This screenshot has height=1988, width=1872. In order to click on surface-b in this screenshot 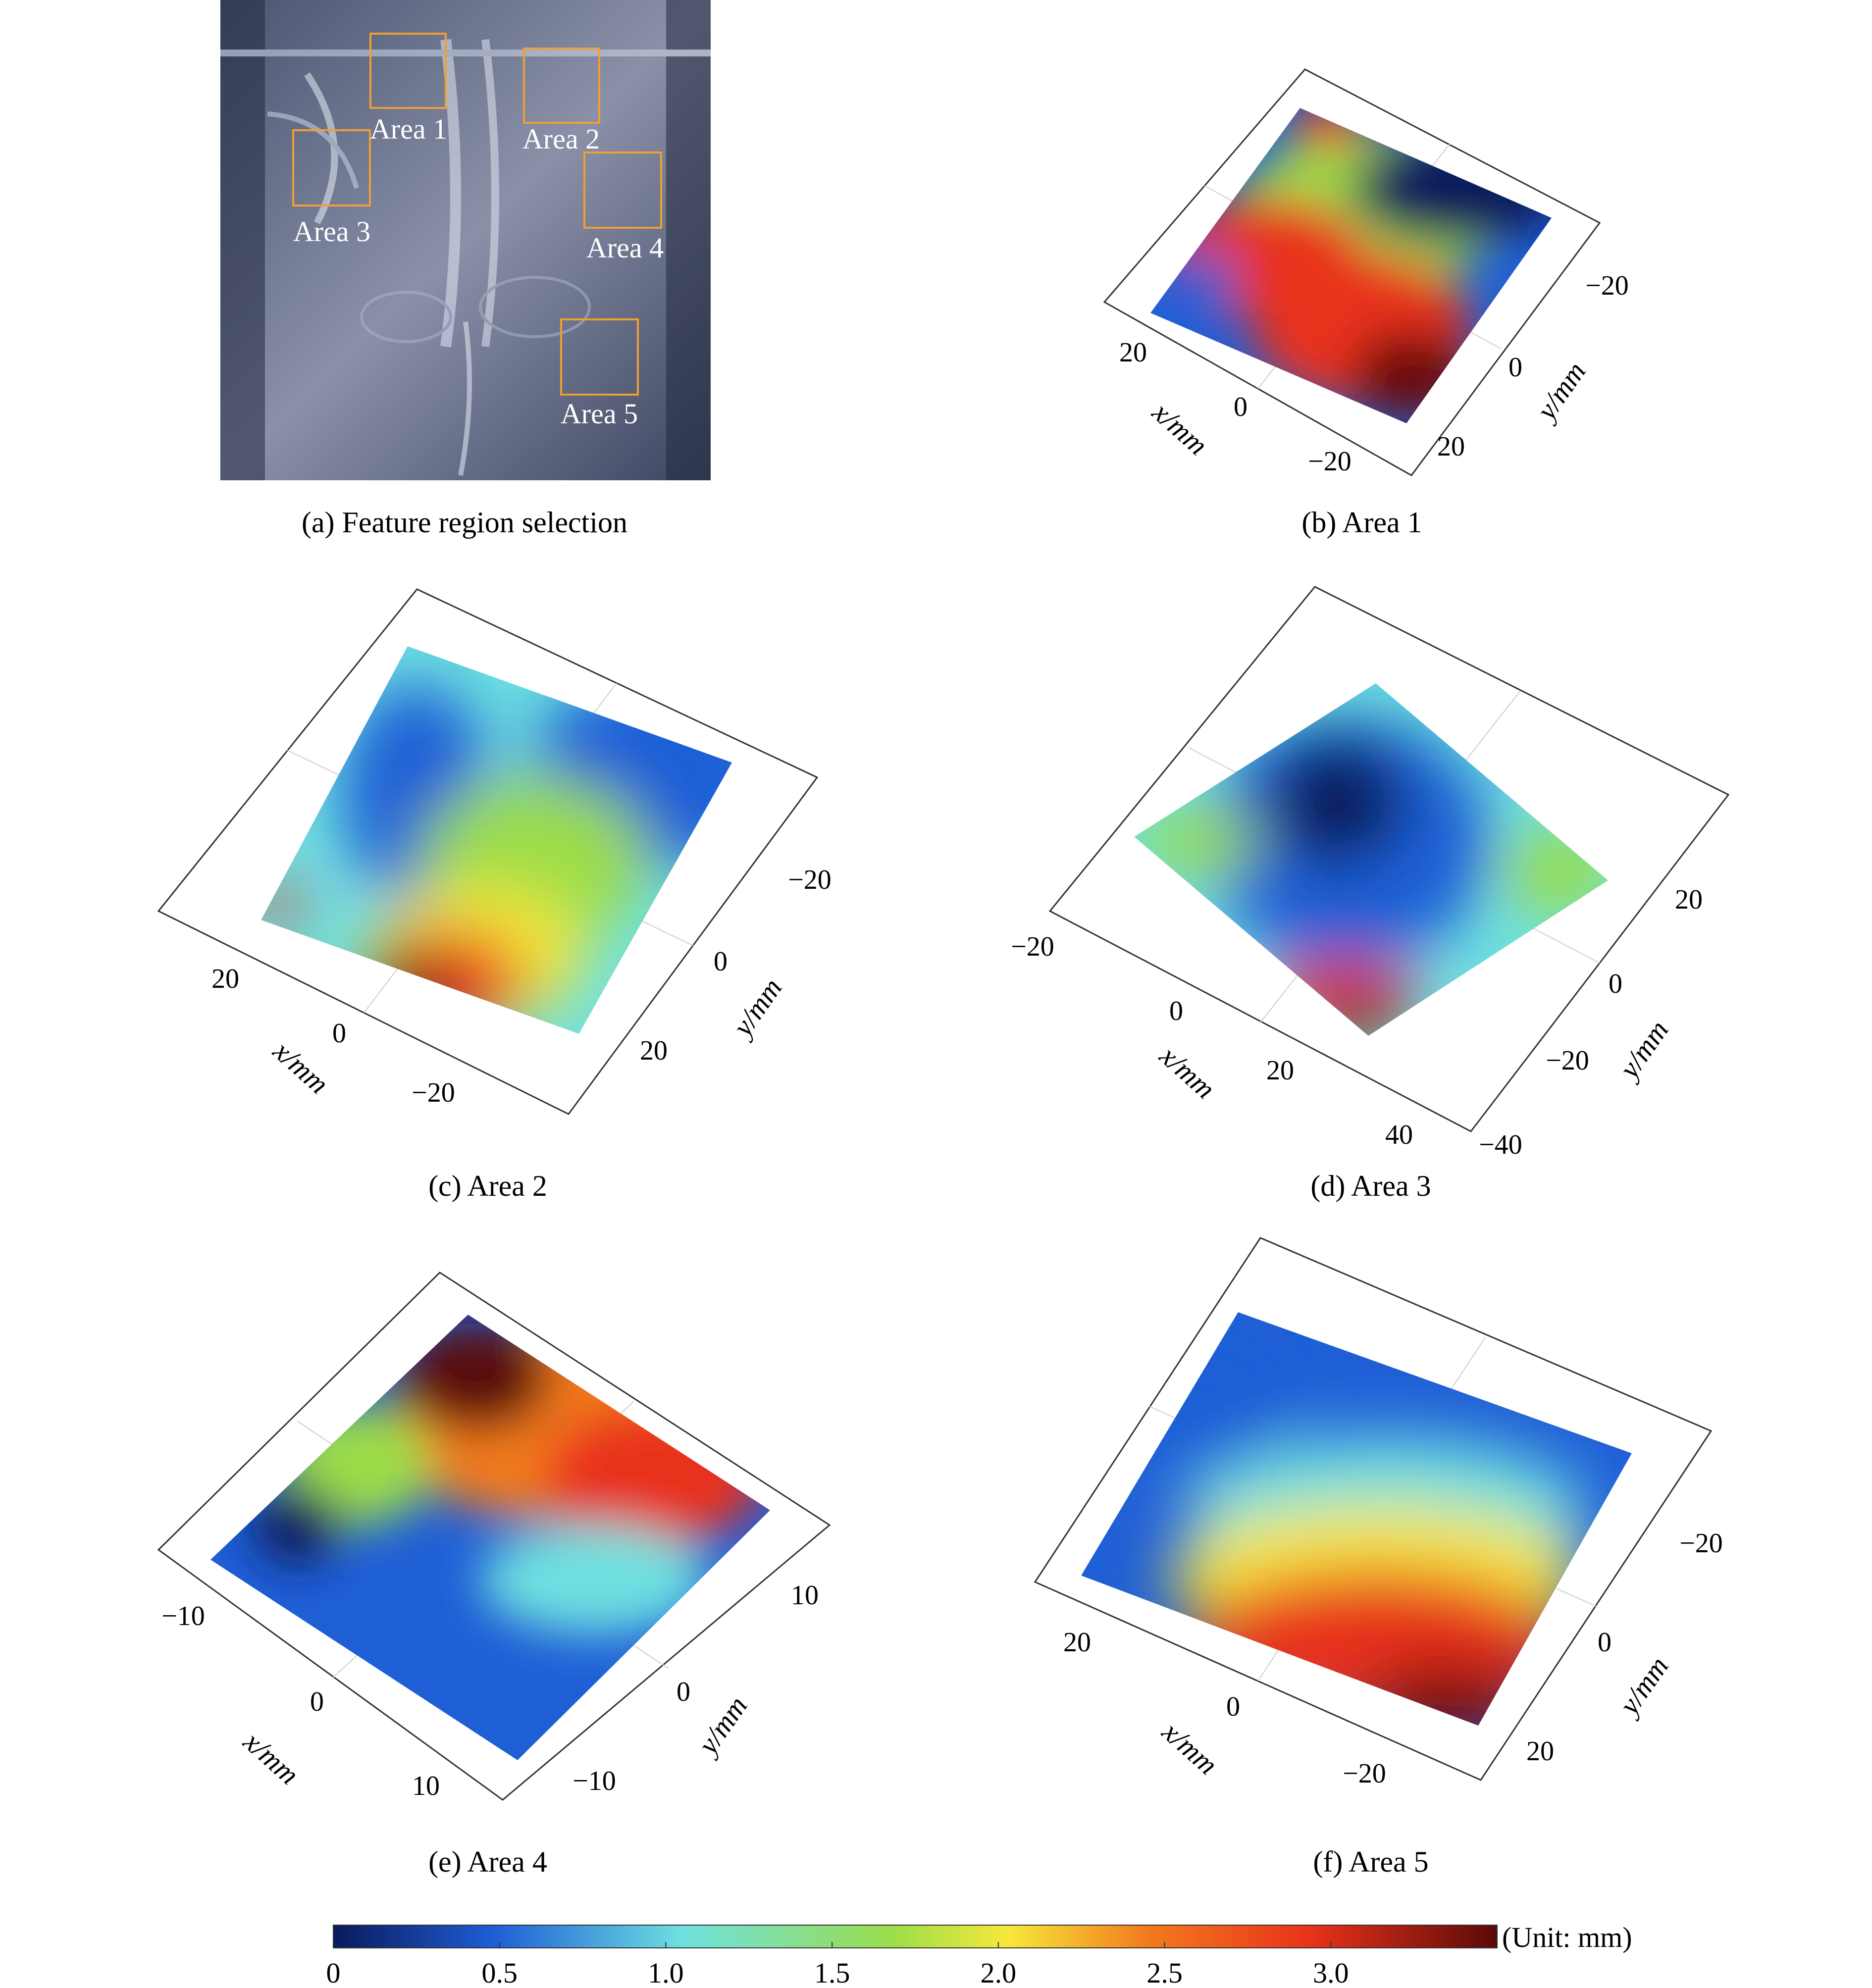, I will do `click(1351, 266)`.